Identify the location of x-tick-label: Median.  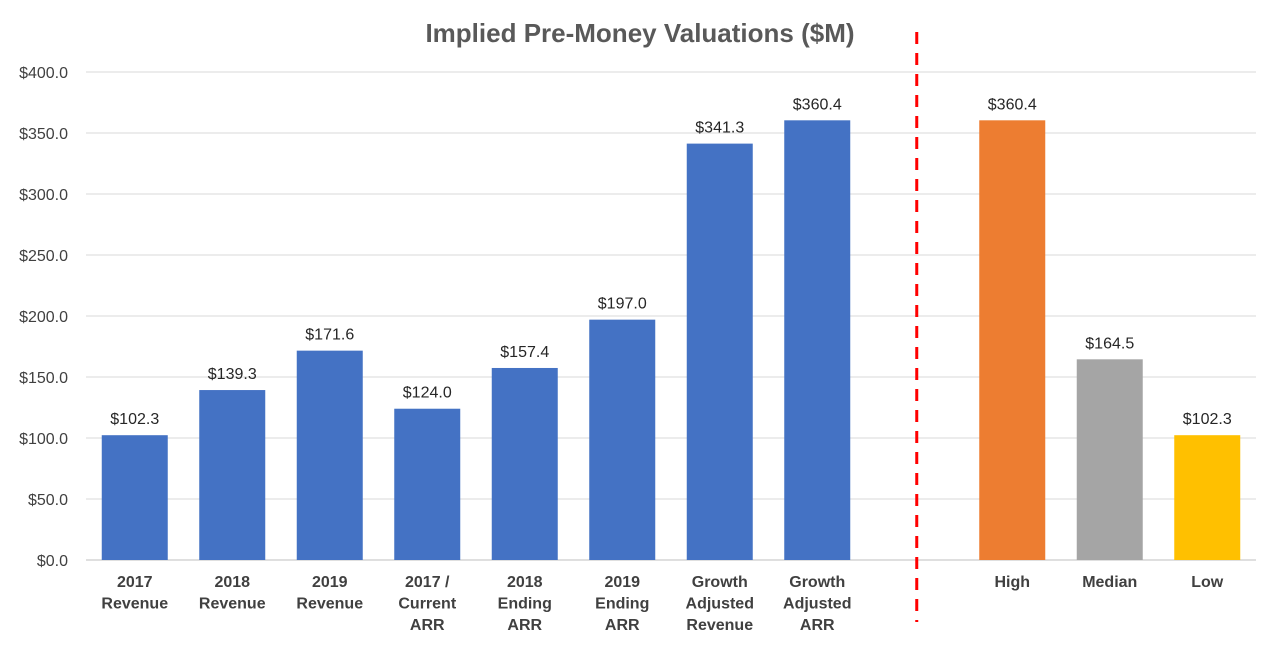
(1109, 582).